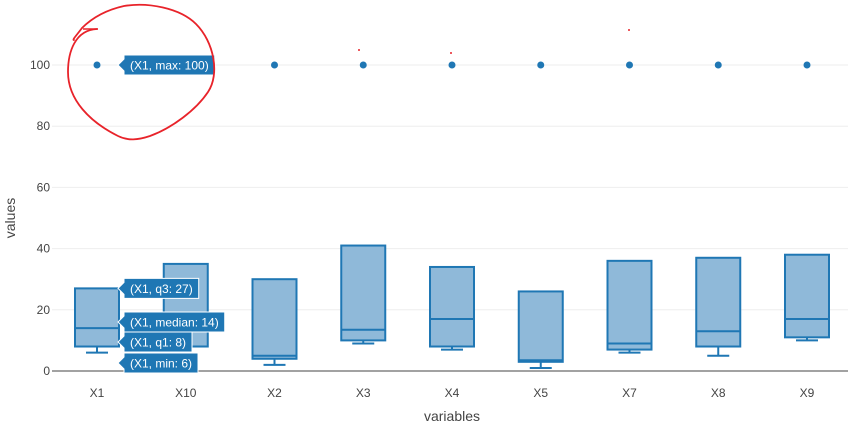  Describe the element at coordinates (718, 209) in the screenshot. I see `box-x8` at that location.